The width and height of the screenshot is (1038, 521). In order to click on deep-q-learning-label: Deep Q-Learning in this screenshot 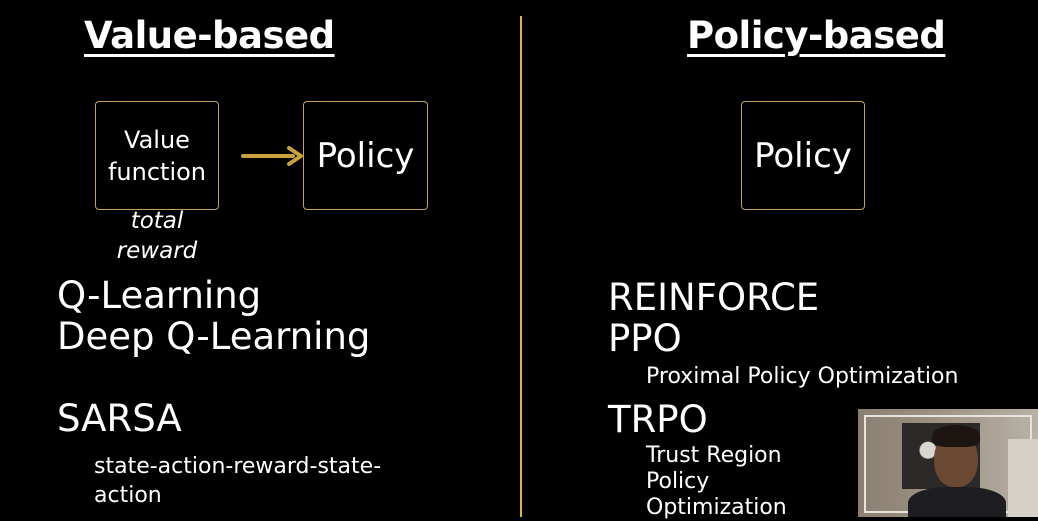, I will do `click(214, 336)`.